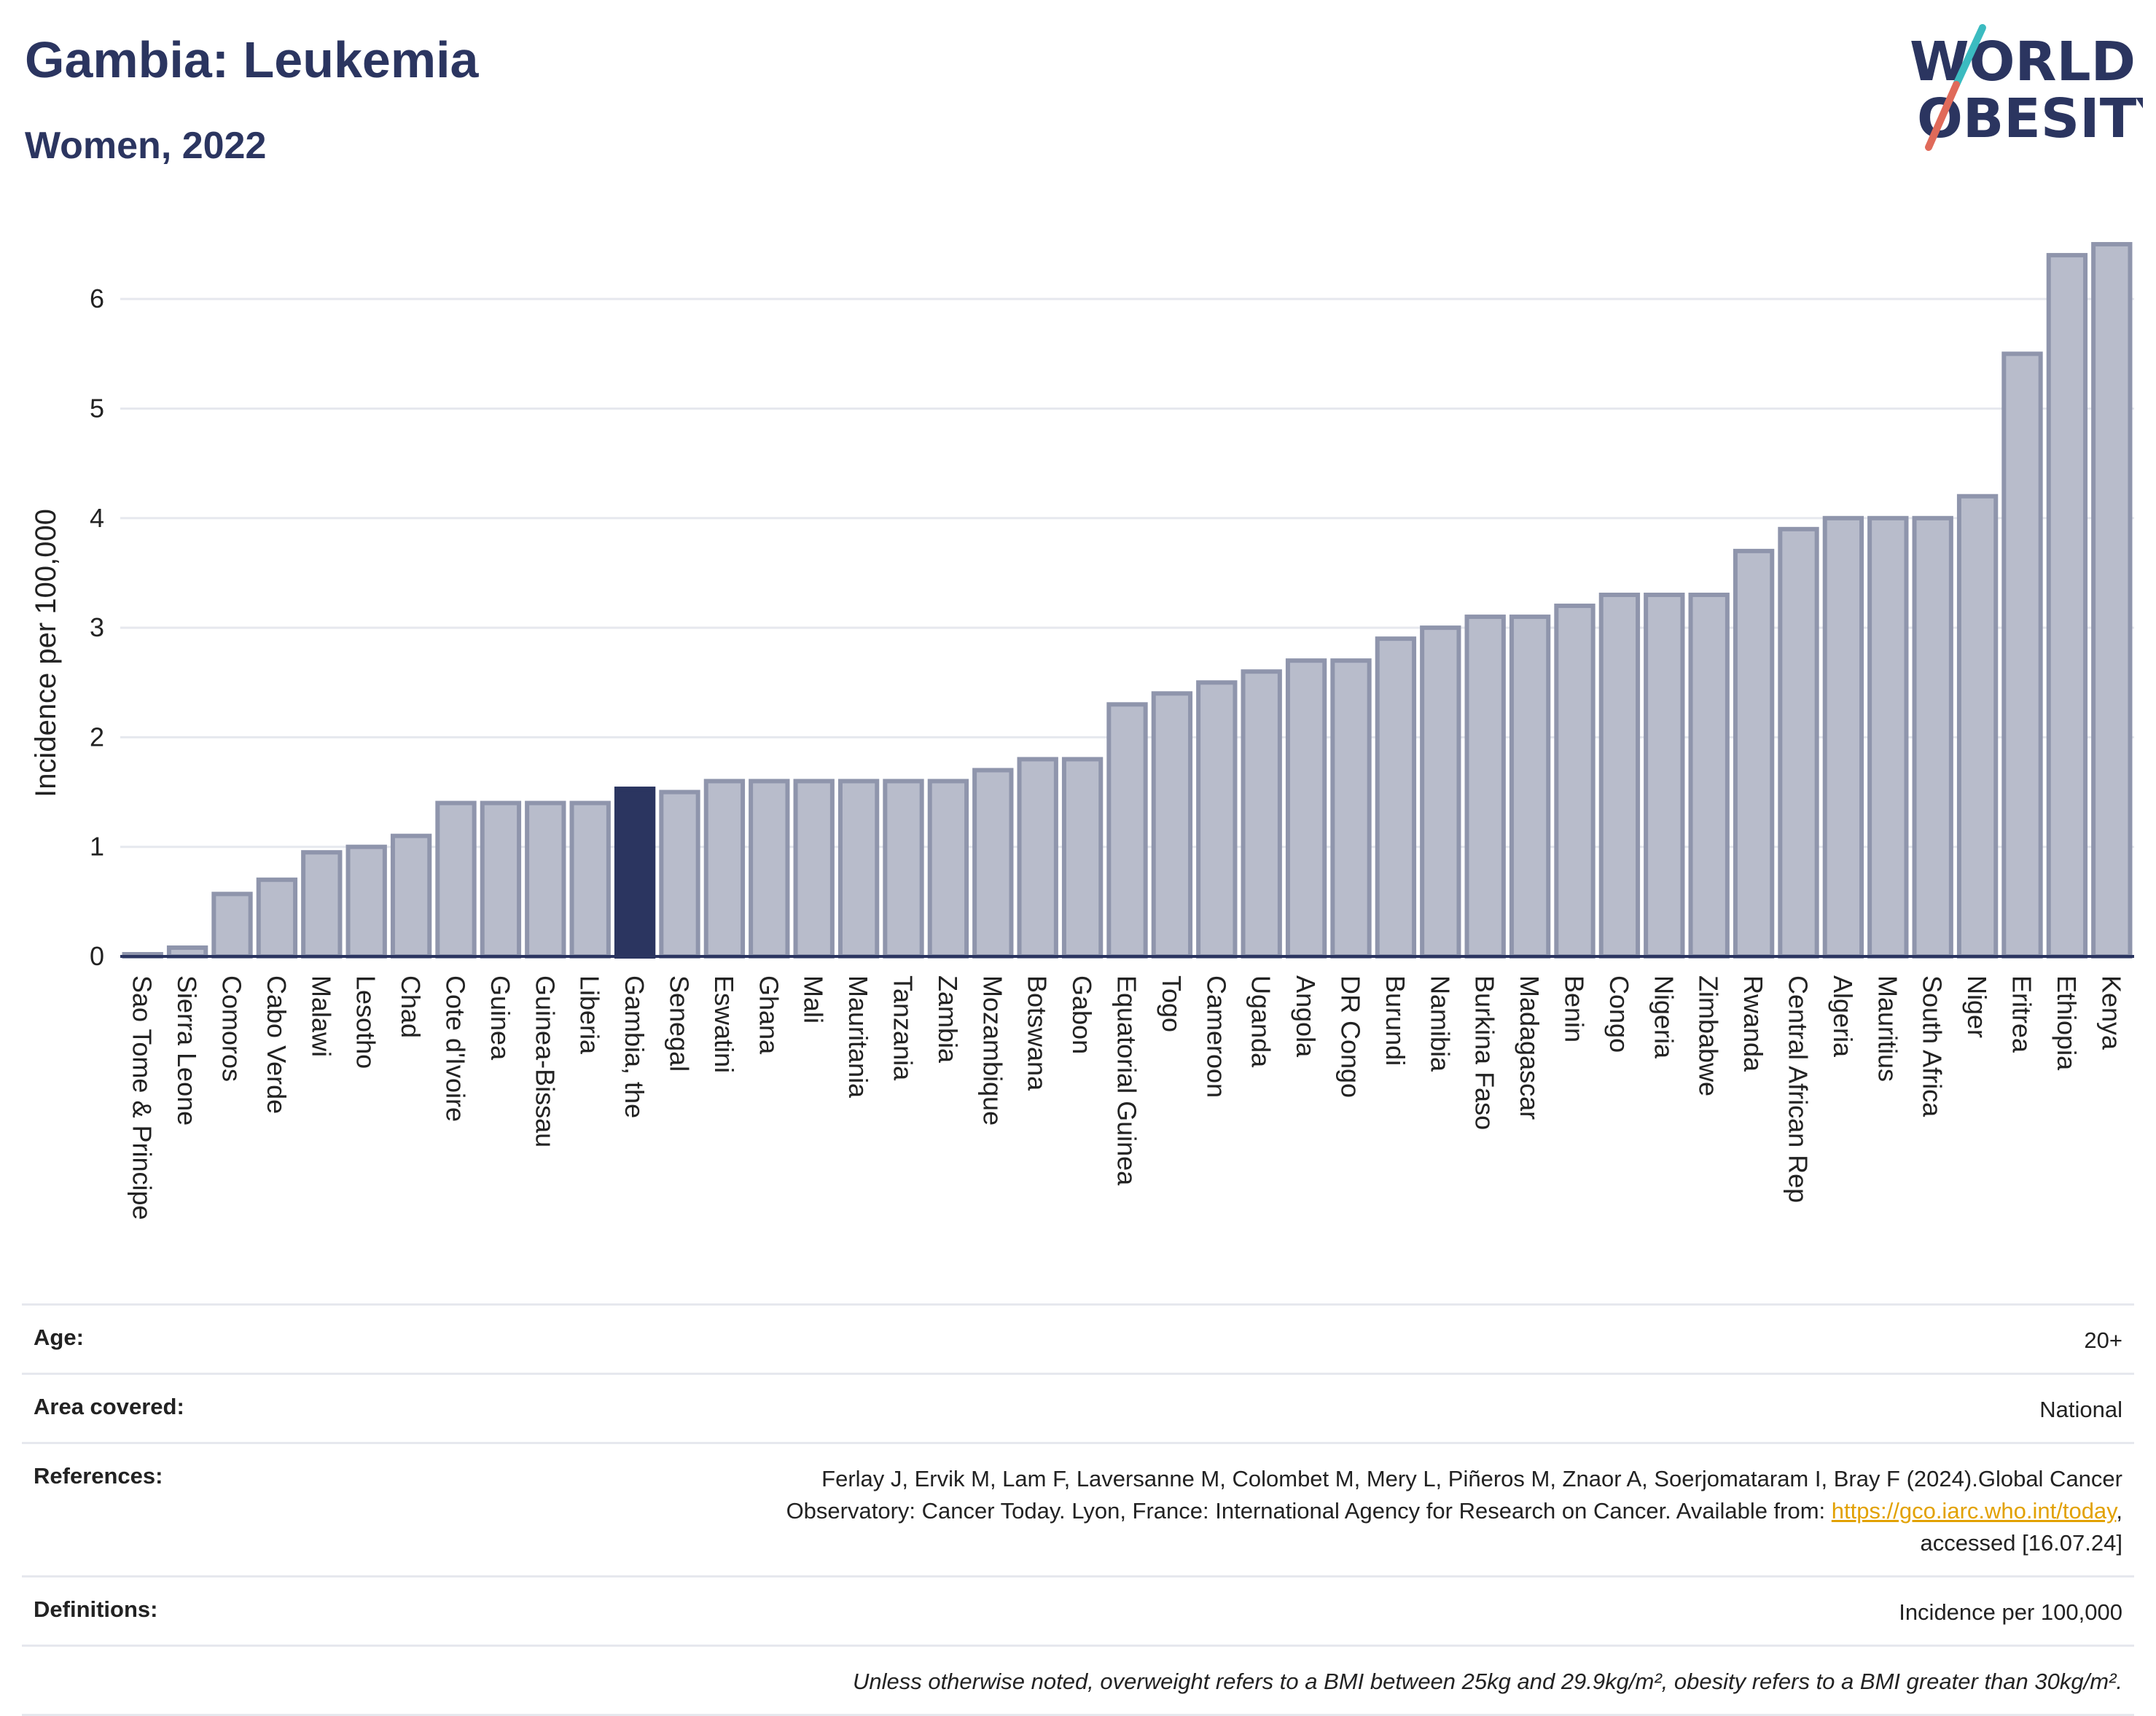 This screenshot has height=1716, width=2156. What do you see at coordinates (1933, 1046) in the screenshot?
I see `x-tick-label: South Africa` at bounding box center [1933, 1046].